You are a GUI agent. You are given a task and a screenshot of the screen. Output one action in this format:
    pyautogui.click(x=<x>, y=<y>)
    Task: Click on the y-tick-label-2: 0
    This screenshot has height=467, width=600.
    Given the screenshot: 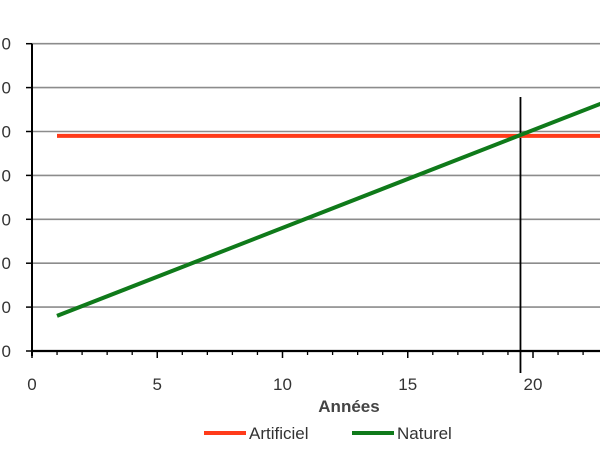 What is the action you would take?
    pyautogui.click(x=6, y=263)
    